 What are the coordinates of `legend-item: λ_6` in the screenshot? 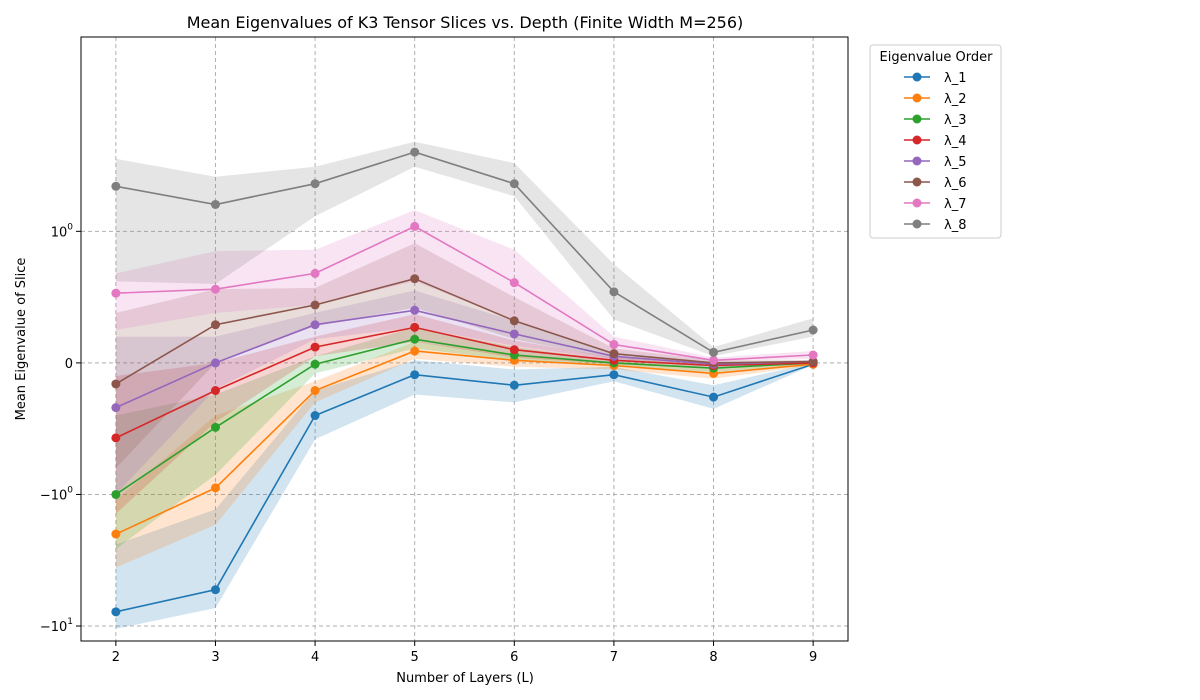 It's located at (935, 183).